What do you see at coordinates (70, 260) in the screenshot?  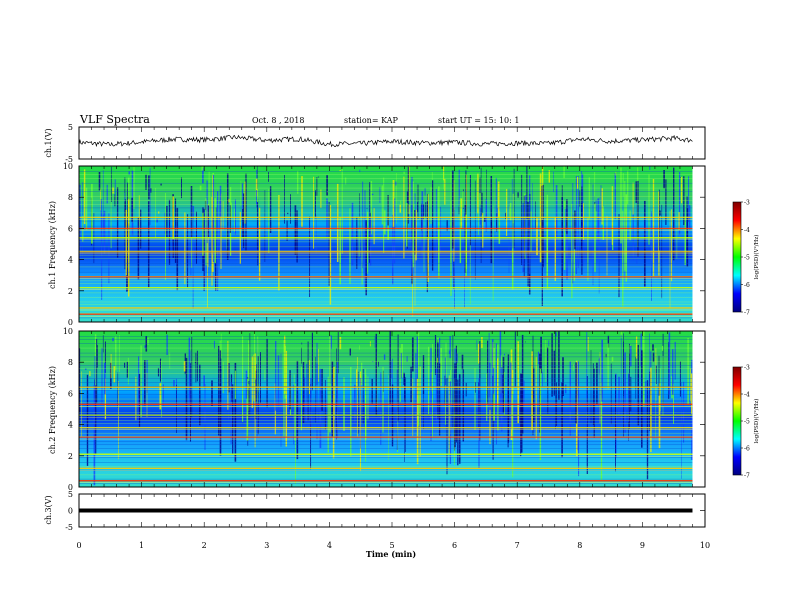 I see `ch1-ytick-label: 4` at bounding box center [70, 260].